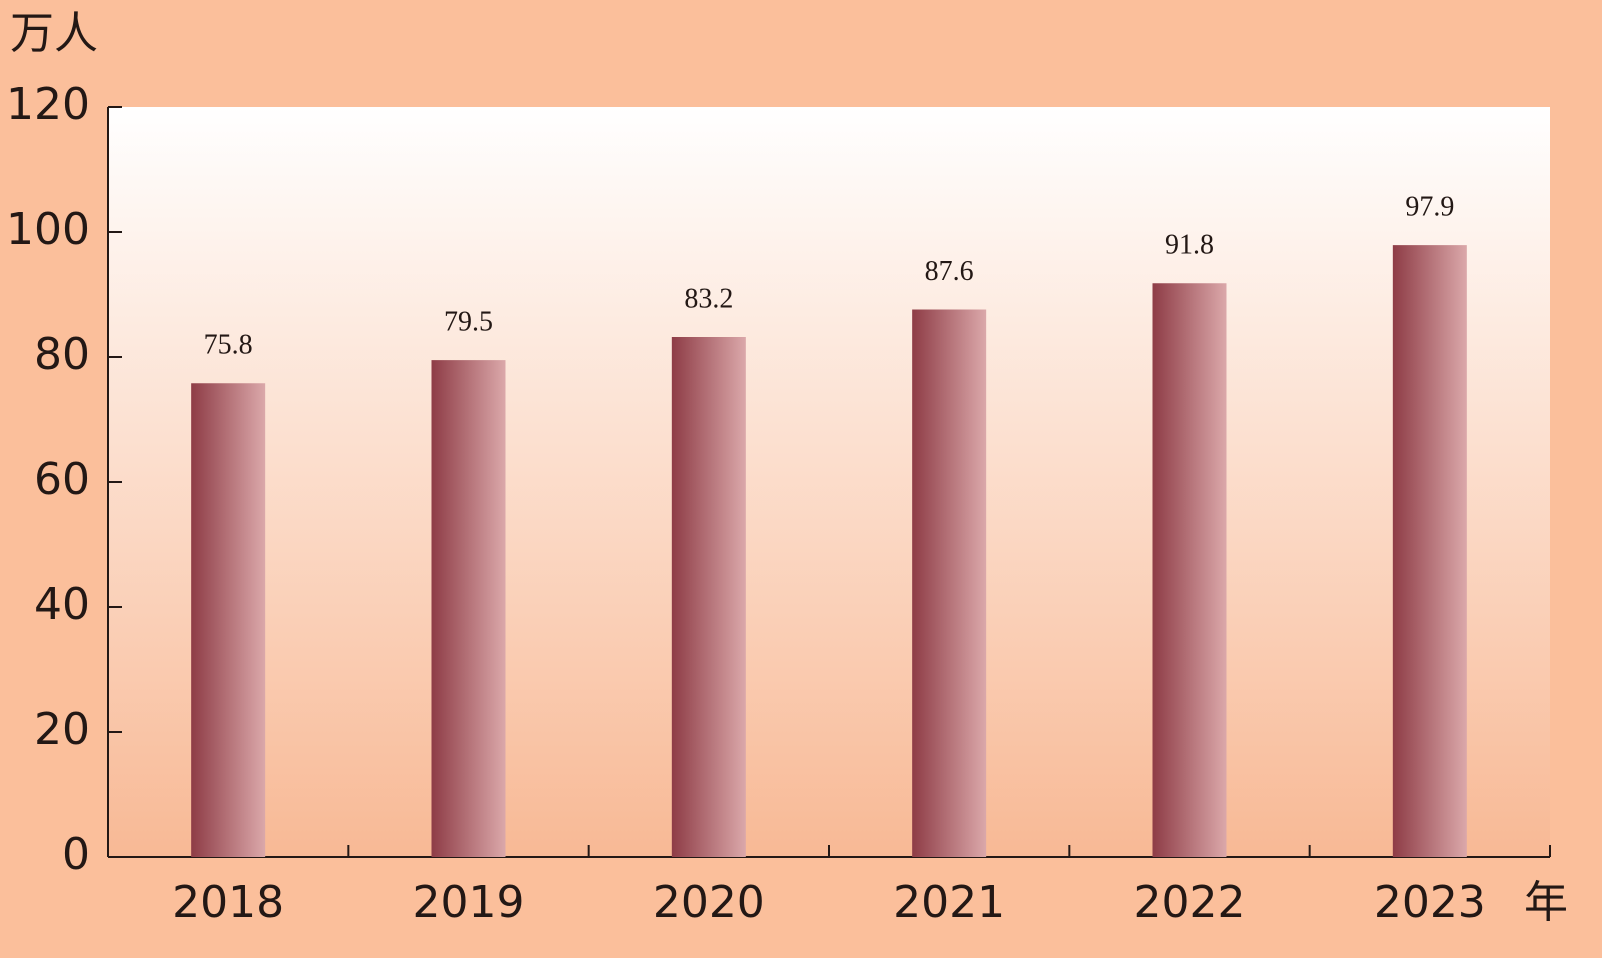 The image size is (1602, 958). I want to click on y-axis-title: 万人, so click(54, 33).